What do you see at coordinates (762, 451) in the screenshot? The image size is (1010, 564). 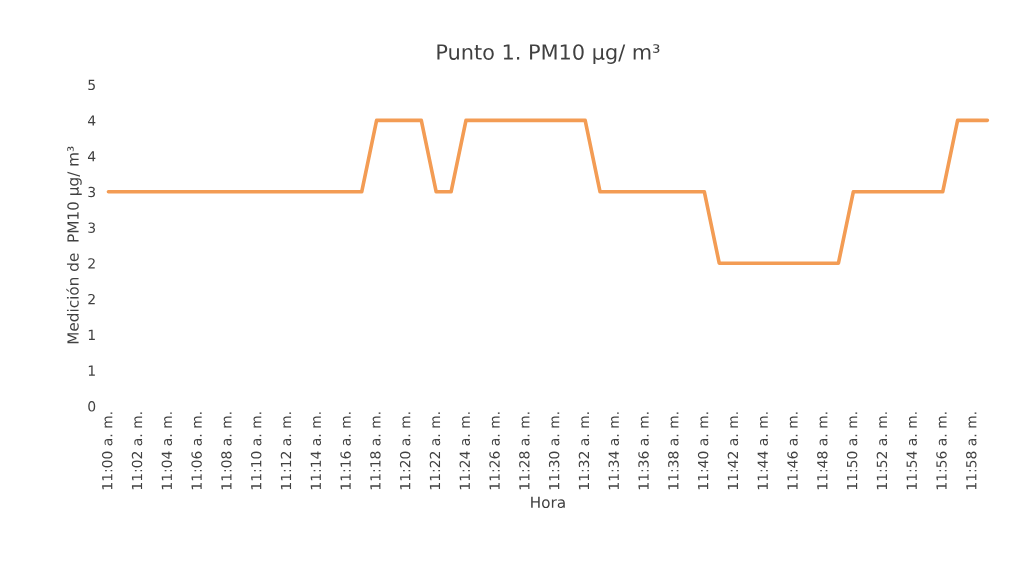 I see `x-tick-label: 11:44 a. m.` at bounding box center [762, 451].